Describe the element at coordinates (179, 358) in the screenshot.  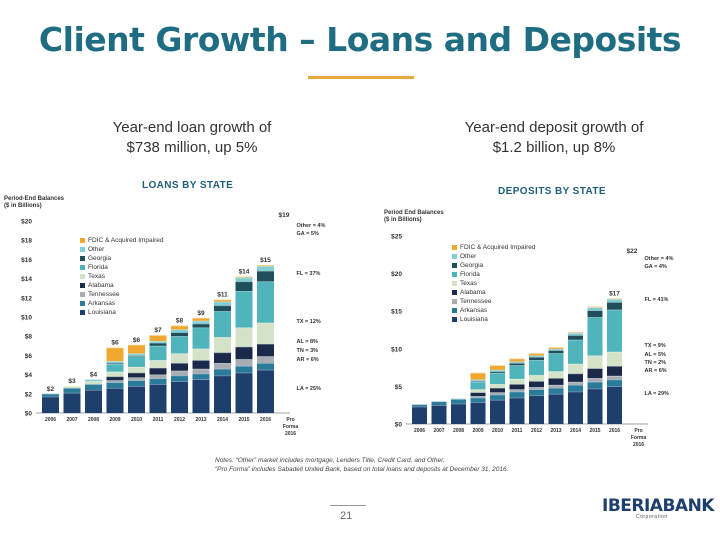
I see `loans-bar-segment-texas` at that location.